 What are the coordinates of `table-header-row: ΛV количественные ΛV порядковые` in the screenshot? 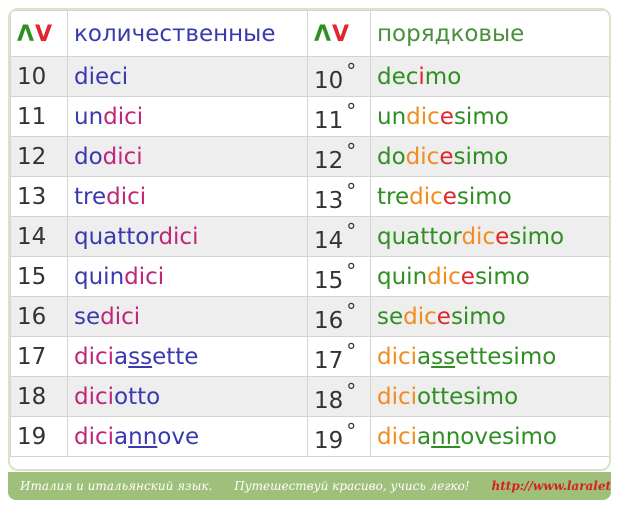 It's located at (309, 33).